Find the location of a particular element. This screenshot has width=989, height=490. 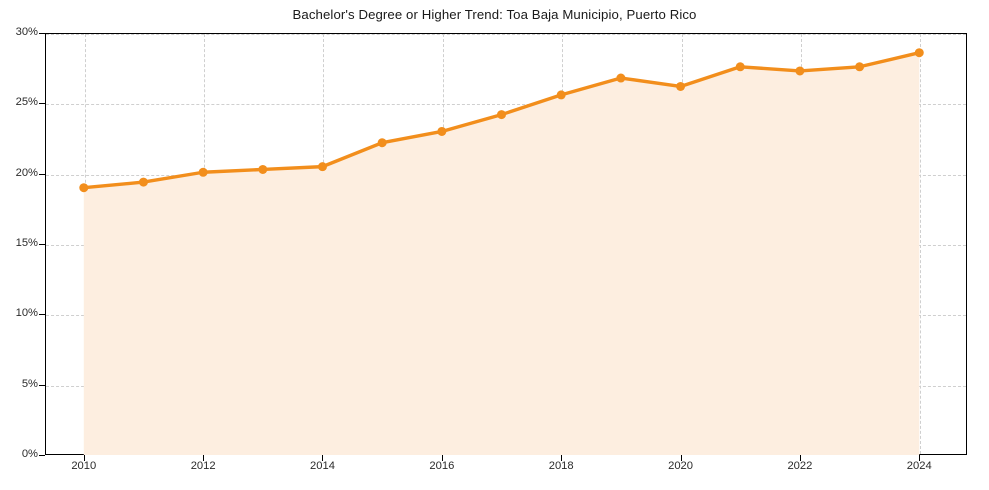

x-axis-tick-label: 2010 is located at coordinates (84, 466).